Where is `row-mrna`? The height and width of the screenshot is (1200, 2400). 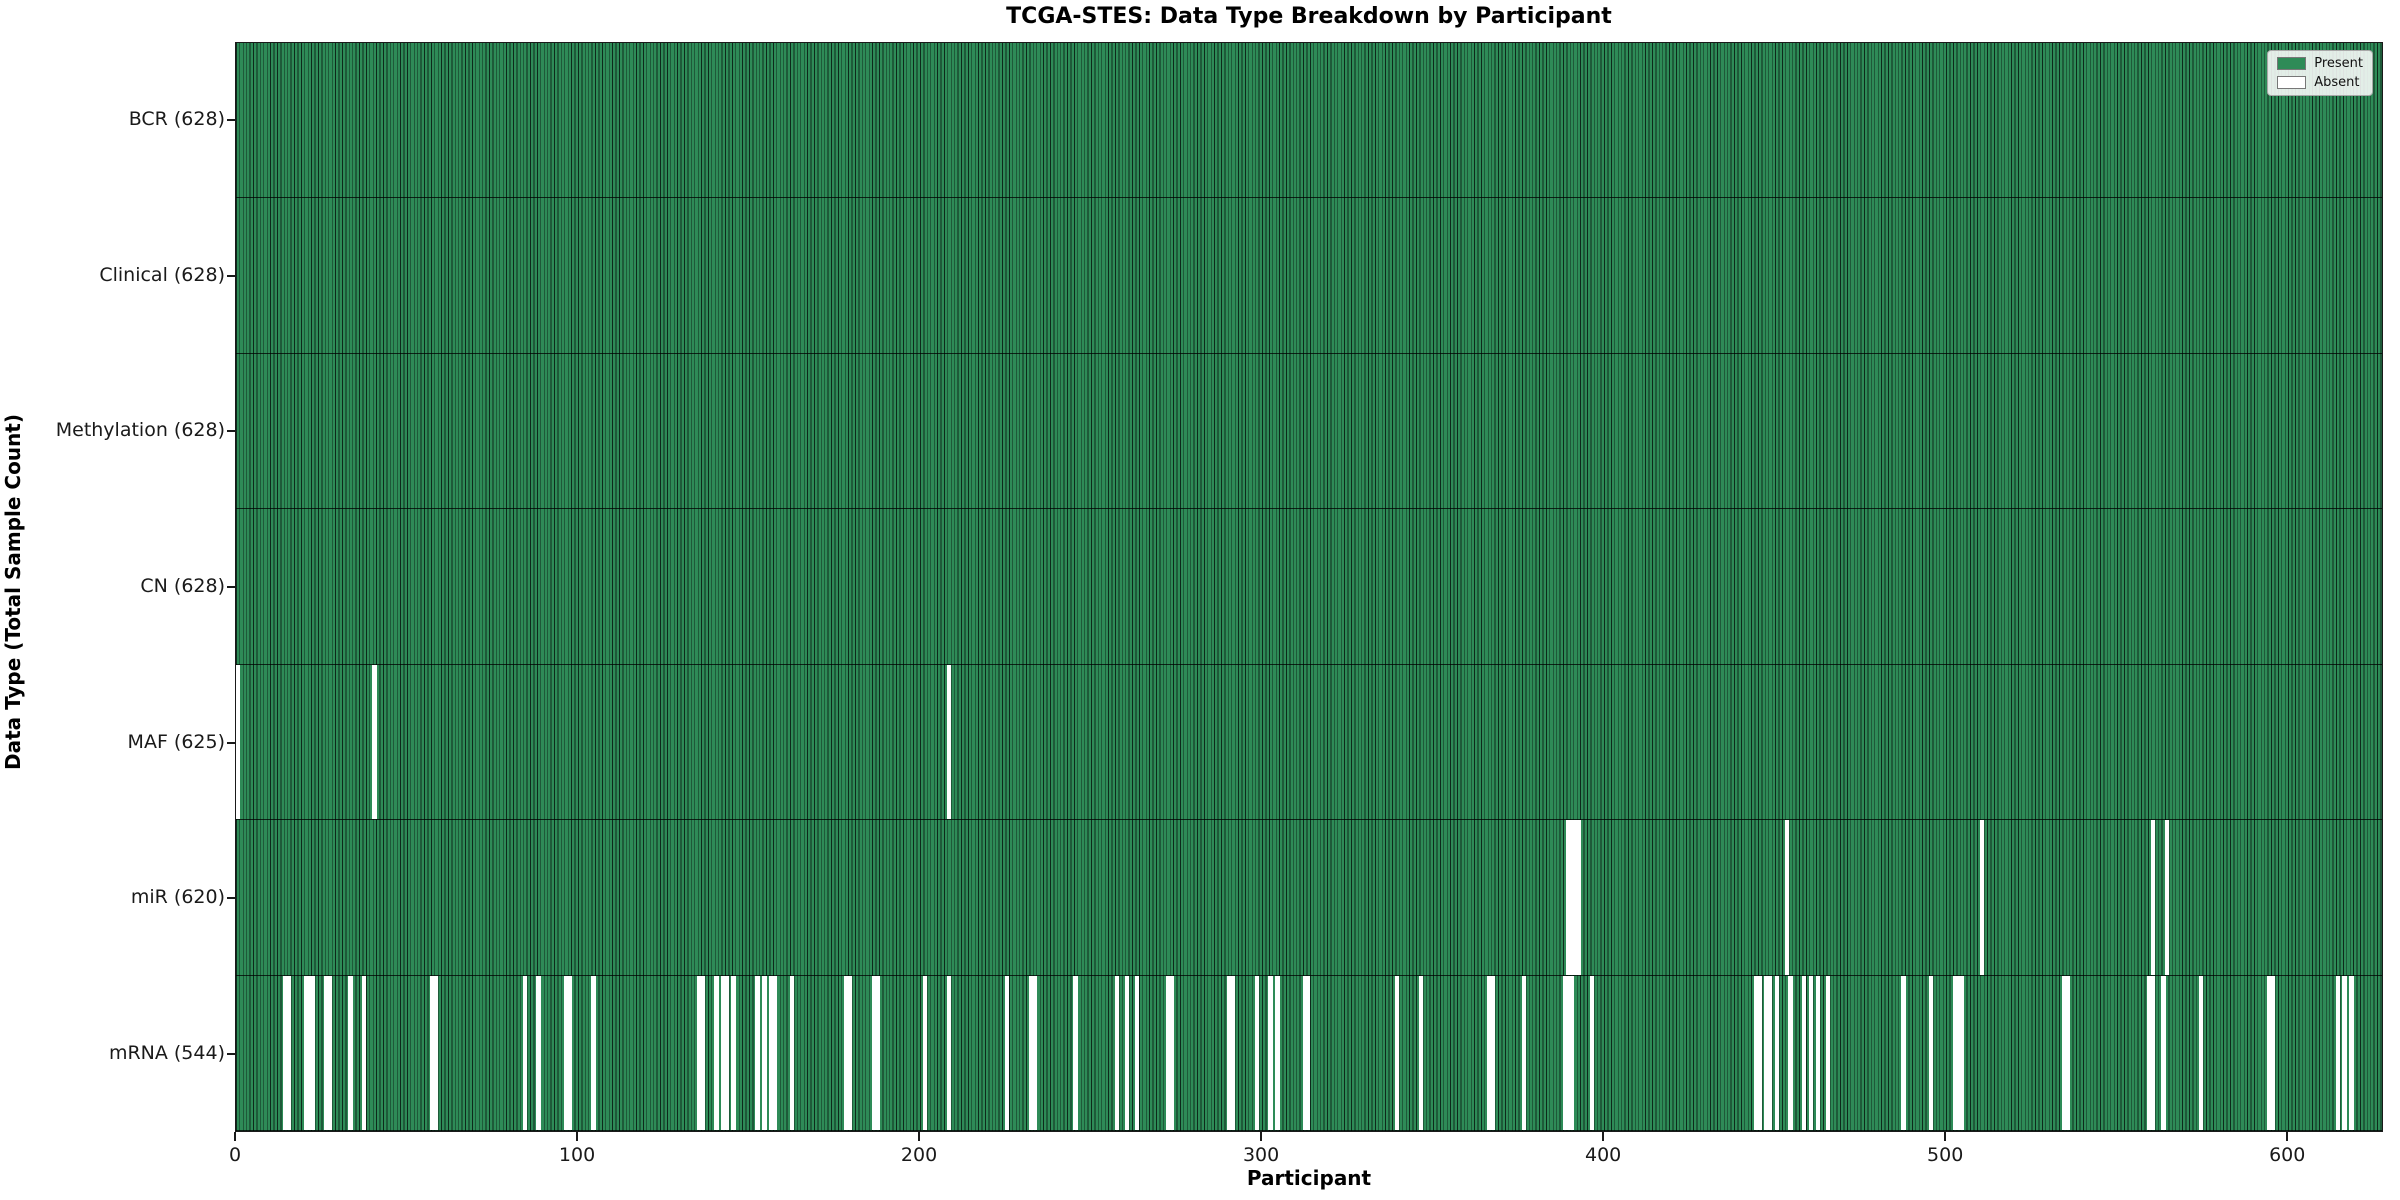 row-mrna is located at coordinates (1309, 1053).